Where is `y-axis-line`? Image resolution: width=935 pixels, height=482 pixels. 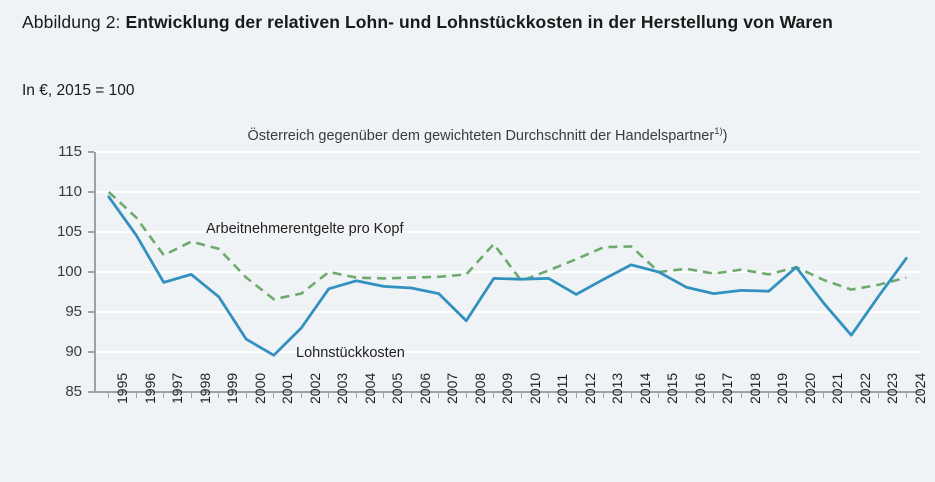
y-axis-line is located at coordinates (95, 272).